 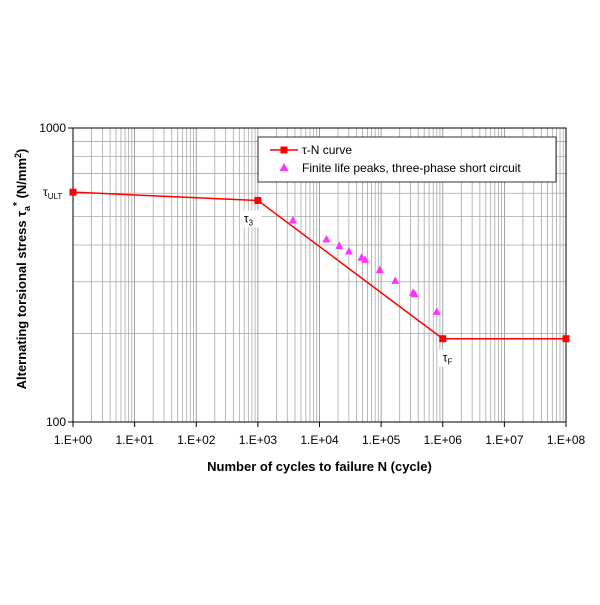 What do you see at coordinates (319, 440) in the screenshot?
I see `x-tick-label: 1.E+04` at bounding box center [319, 440].